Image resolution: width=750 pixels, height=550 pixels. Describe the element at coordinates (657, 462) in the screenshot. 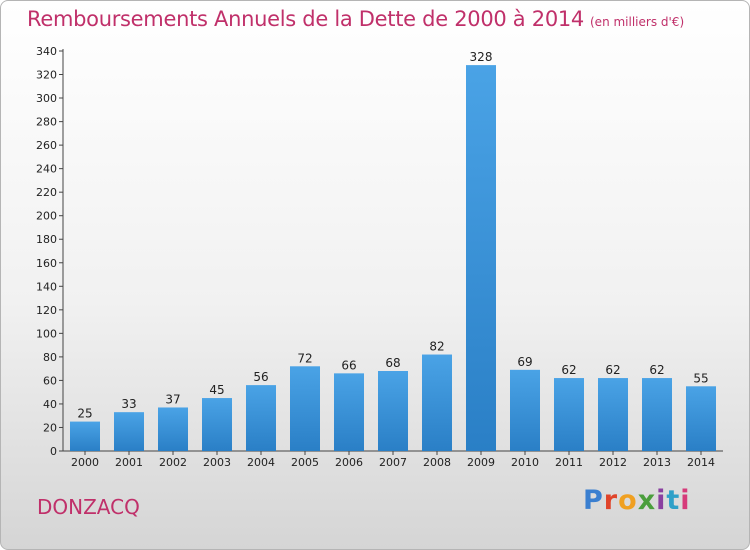

I see `x-tick-label: 2013` at that location.